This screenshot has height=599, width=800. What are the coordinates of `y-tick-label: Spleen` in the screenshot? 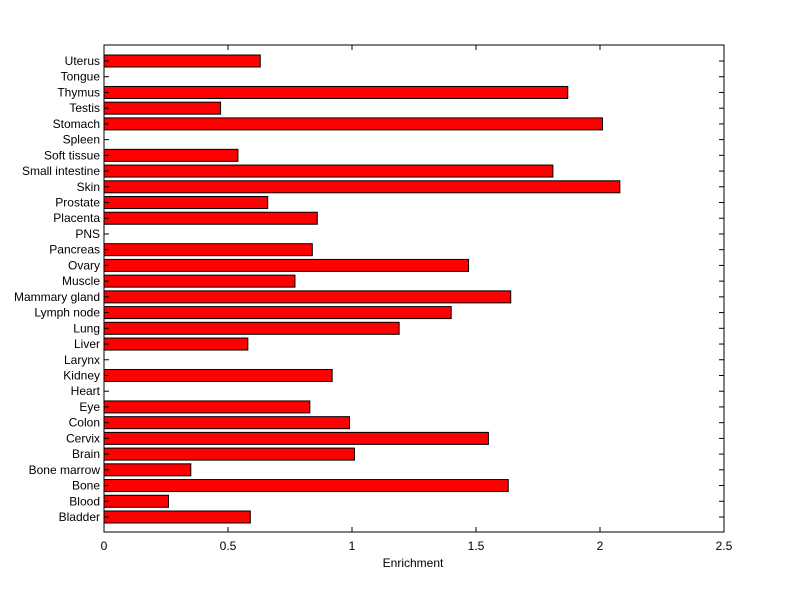 It's located at (81, 140).